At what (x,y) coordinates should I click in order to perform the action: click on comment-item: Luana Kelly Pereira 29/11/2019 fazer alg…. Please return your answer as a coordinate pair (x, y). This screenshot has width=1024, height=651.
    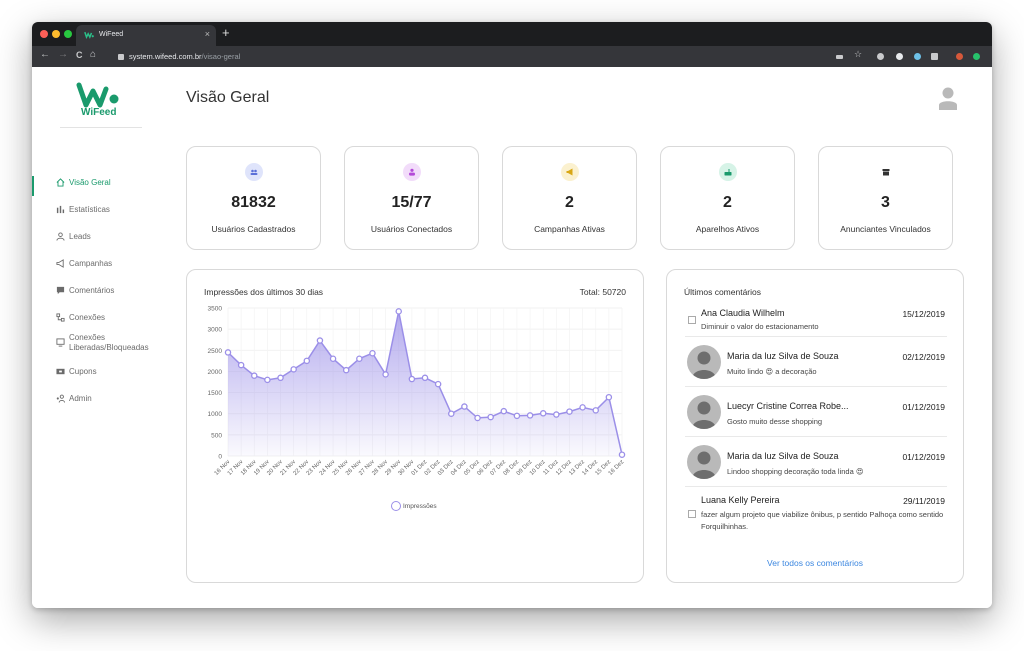
    Looking at the image, I should click on (816, 512).